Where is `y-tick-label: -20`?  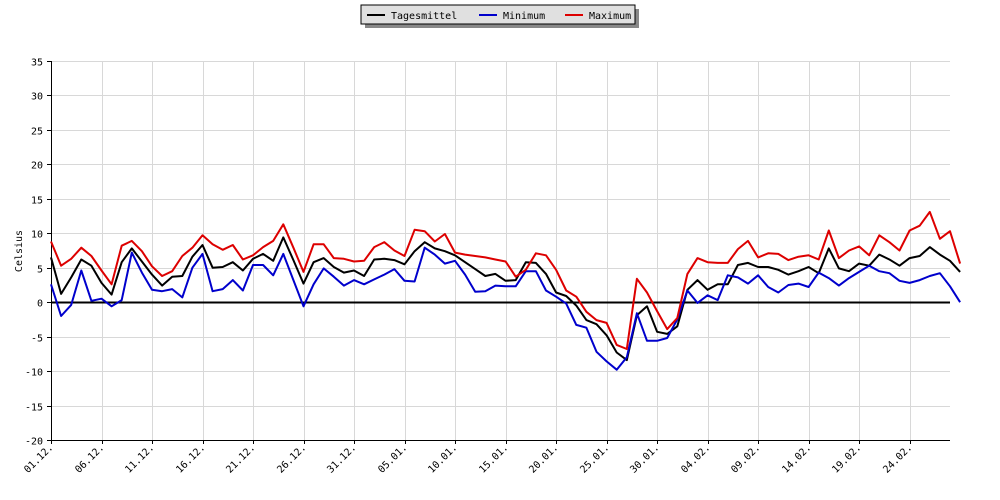
y-tick-label: -20 is located at coordinates (34, 442).